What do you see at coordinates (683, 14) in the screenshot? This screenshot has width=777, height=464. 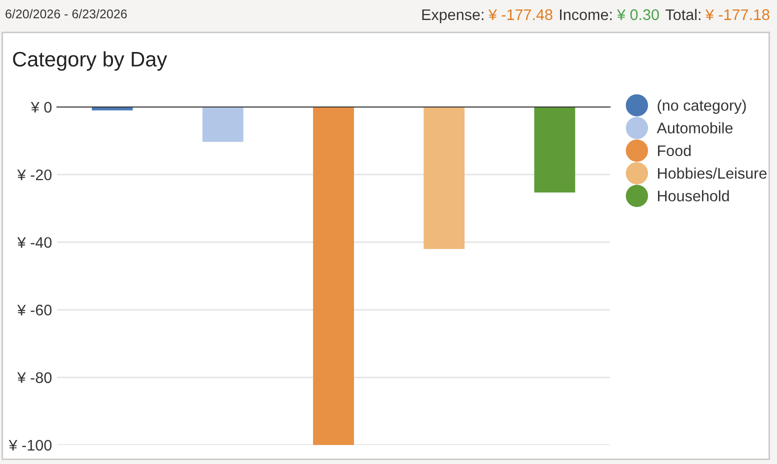 I see `text: Total:` at bounding box center [683, 14].